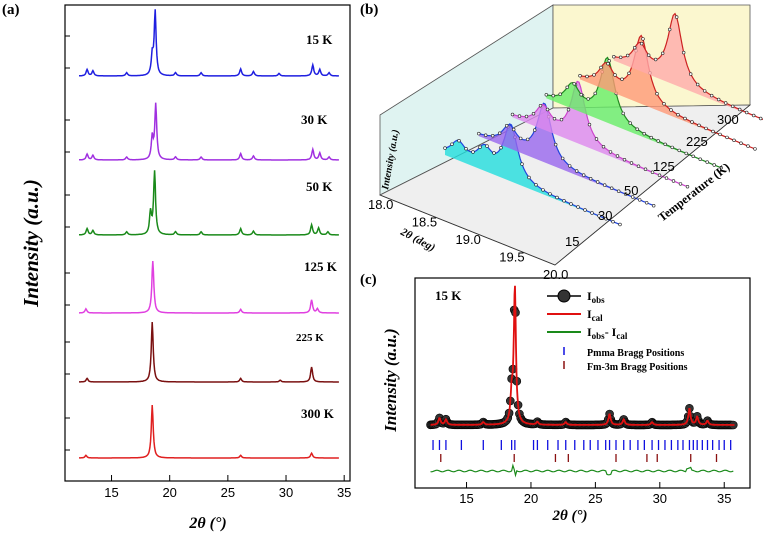 The height and width of the screenshot is (534, 763). What do you see at coordinates (467, 230) in the screenshot?
I see `theta-axis-line` at bounding box center [467, 230].